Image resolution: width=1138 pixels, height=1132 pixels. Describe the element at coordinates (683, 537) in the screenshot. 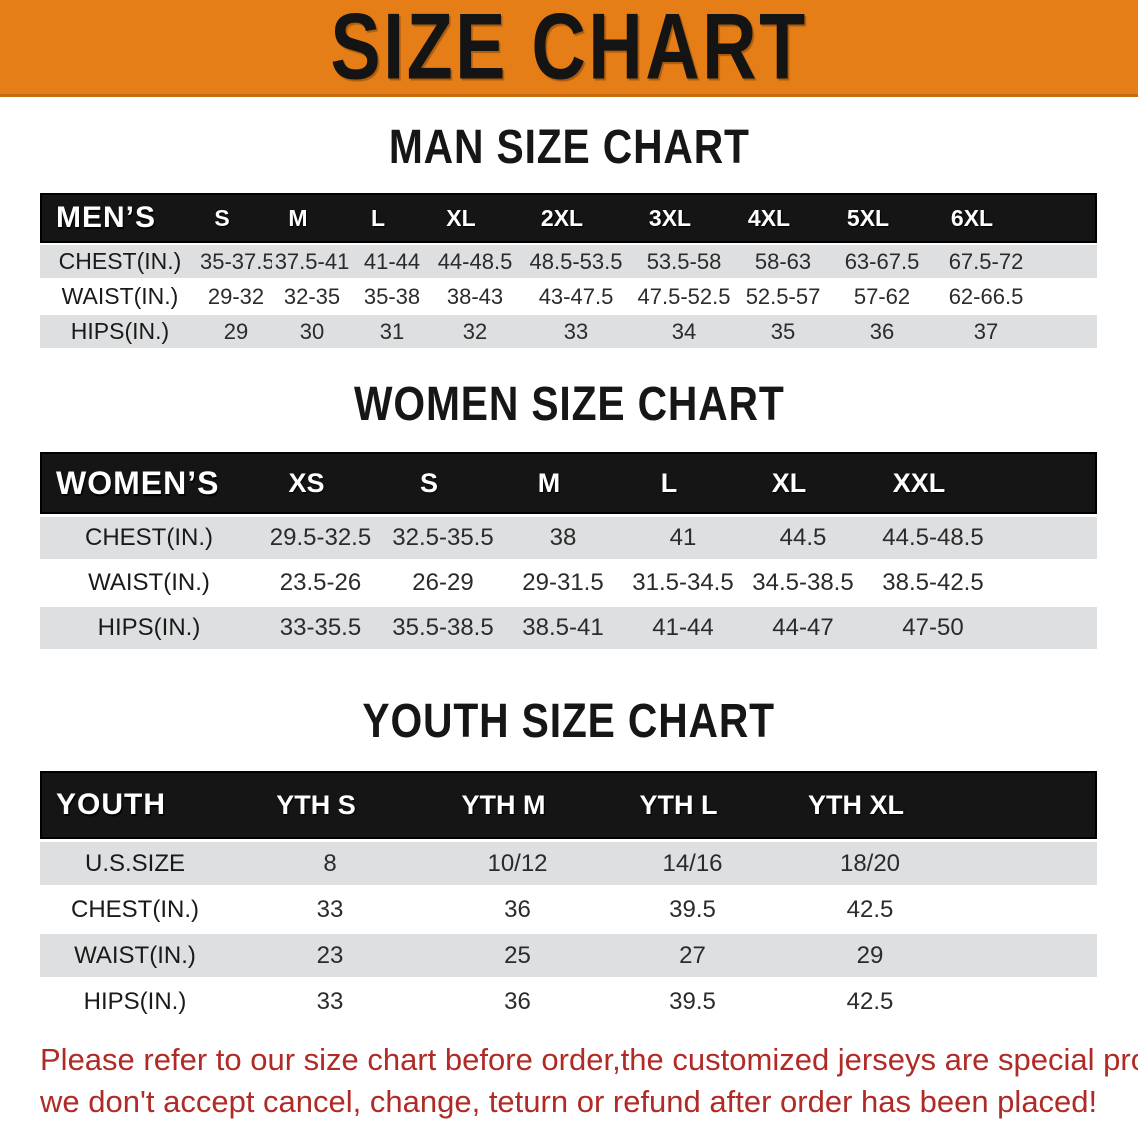

I see `size-value-cell: 41` at that location.